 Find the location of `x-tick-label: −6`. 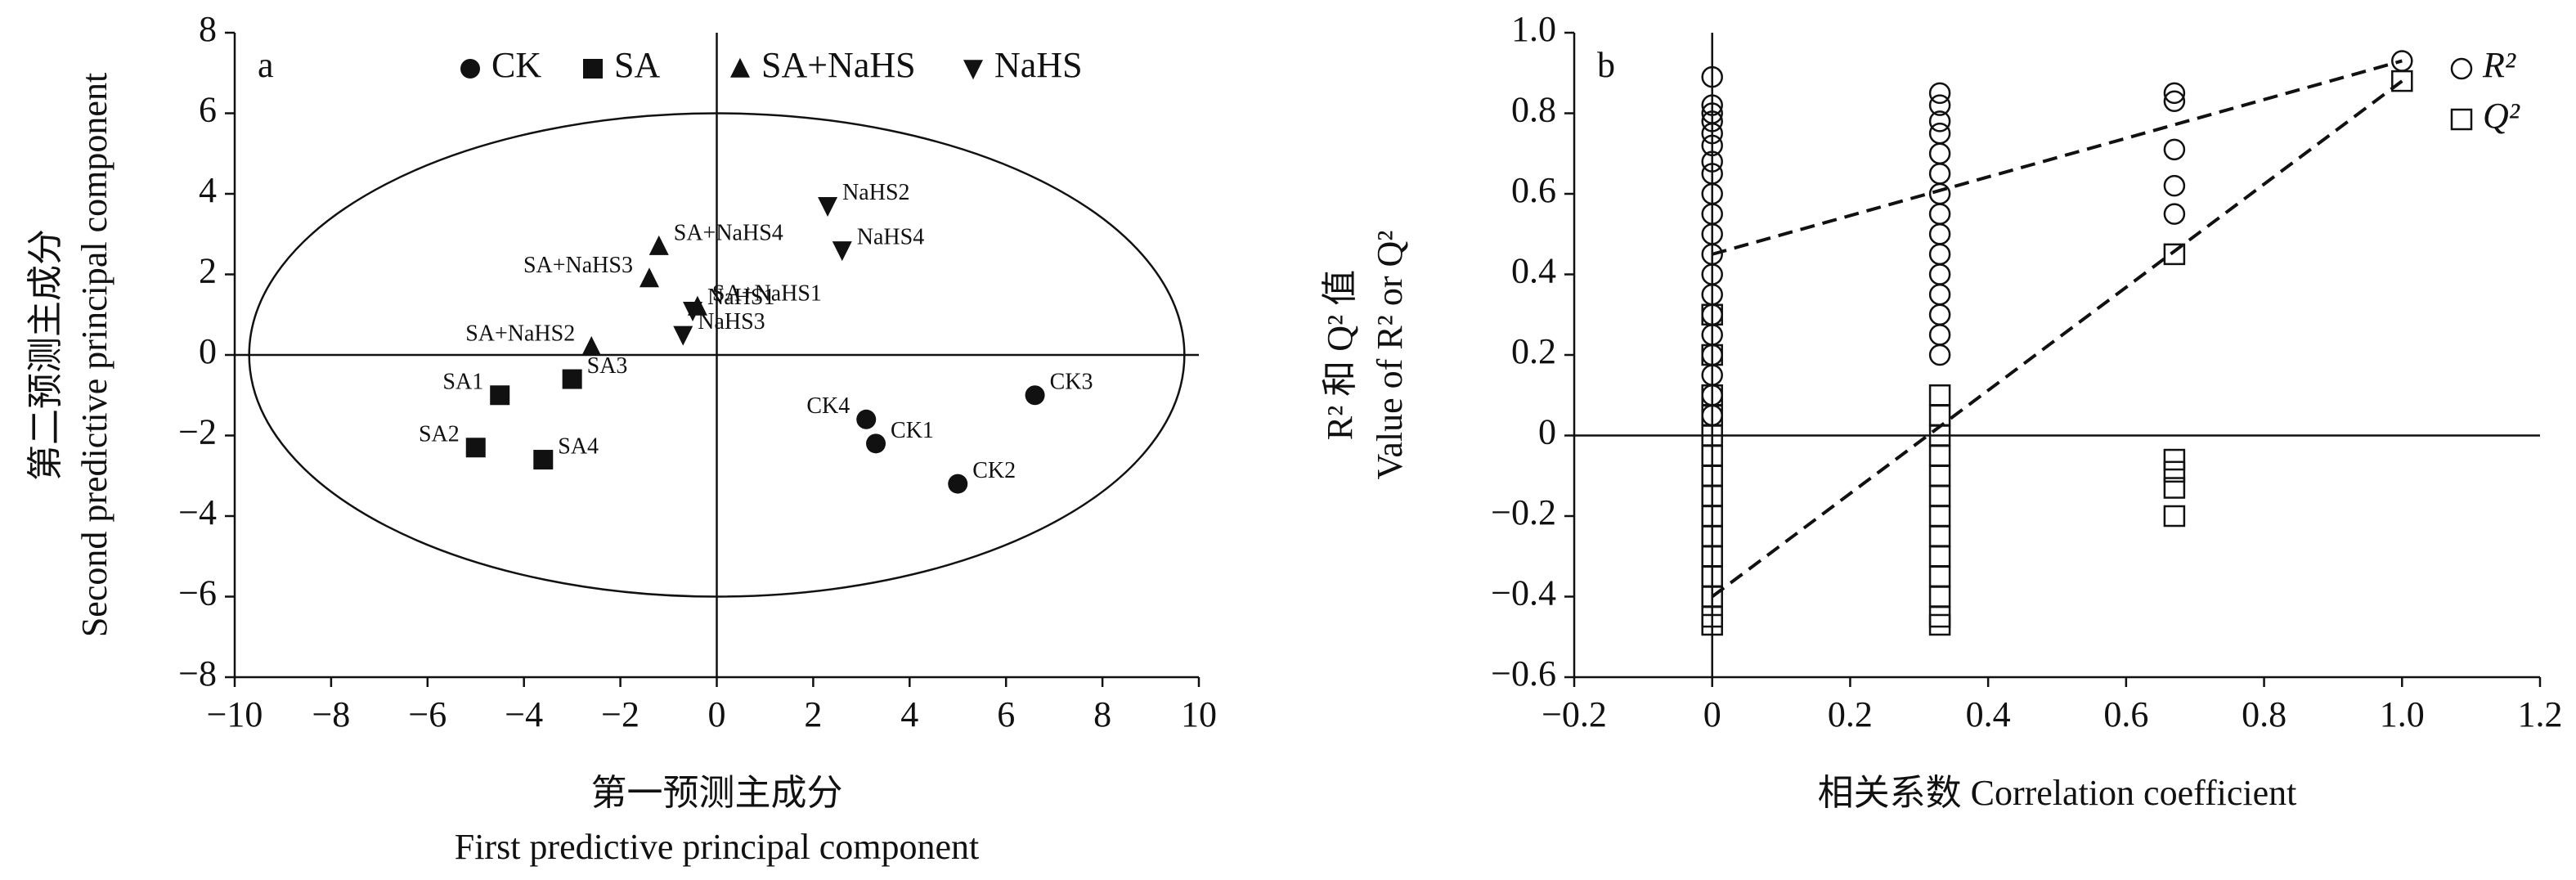

x-tick-label: −6 is located at coordinates (427, 714).